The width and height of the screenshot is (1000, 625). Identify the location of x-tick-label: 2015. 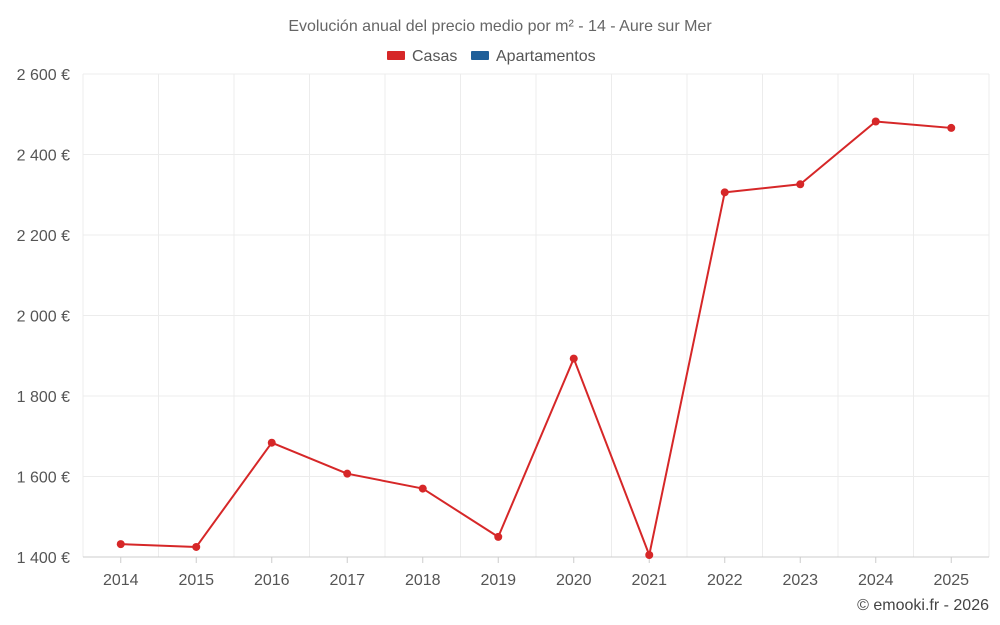
(196, 580).